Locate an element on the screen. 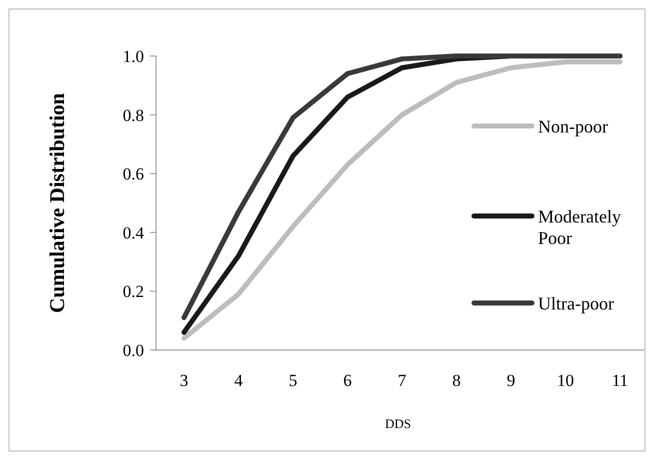 Image resolution: width=656 pixels, height=462 pixels. y-axis-title: Cumulative Distribution is located at coordinates (57, 202).